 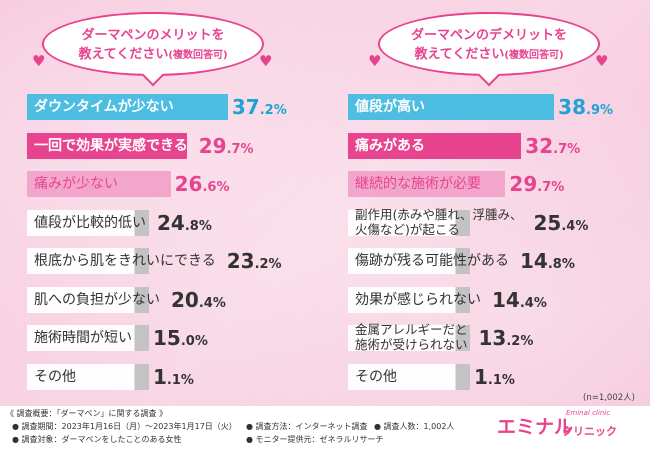 I want to click on clinic-logo-sub: クリニック, so click(x=589, y=431).